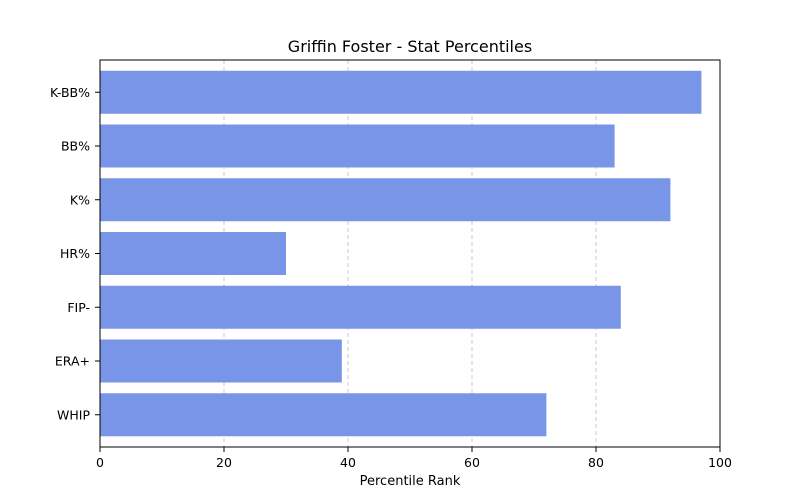 Image resolution: width=800 pixels, height=500 pixels. Describe the element at coordinates (75, 146) in the screenshot. I see `y-tick-label: BB%` at that location.